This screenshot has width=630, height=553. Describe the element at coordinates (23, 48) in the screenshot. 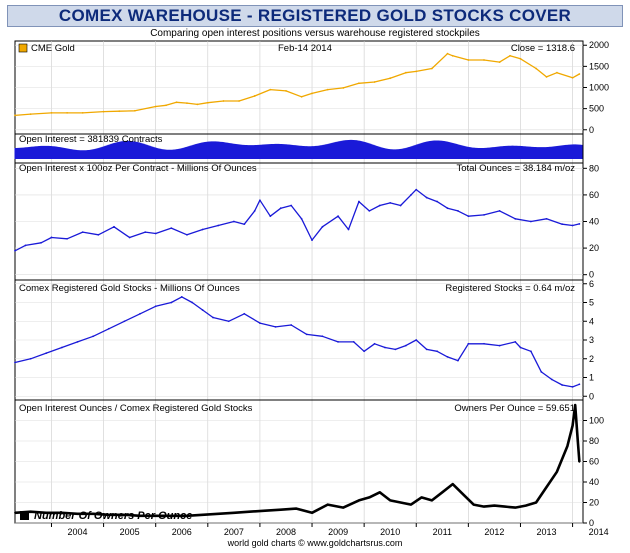

I see `gold-legend-swatch` at that location.